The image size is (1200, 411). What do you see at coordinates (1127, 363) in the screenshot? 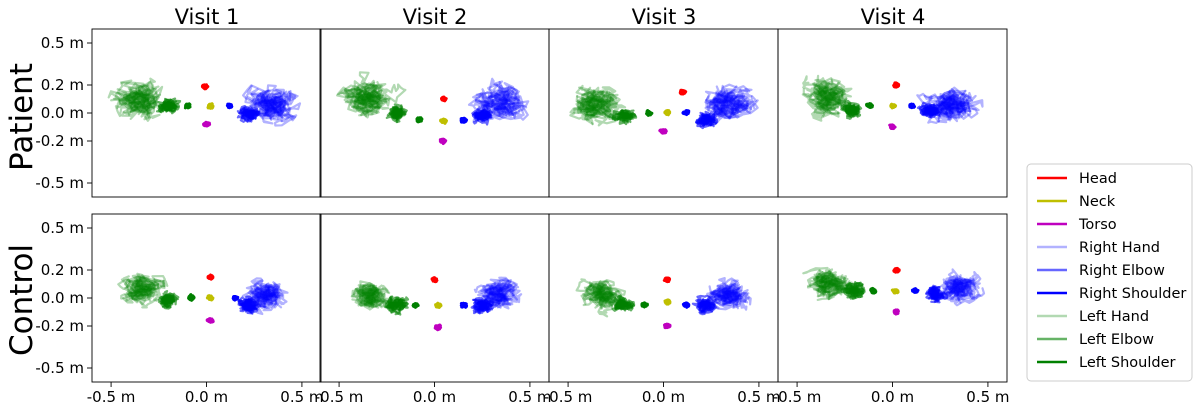
I see `legend-label: Left Shoulder` at bounding box center [1127, 363].